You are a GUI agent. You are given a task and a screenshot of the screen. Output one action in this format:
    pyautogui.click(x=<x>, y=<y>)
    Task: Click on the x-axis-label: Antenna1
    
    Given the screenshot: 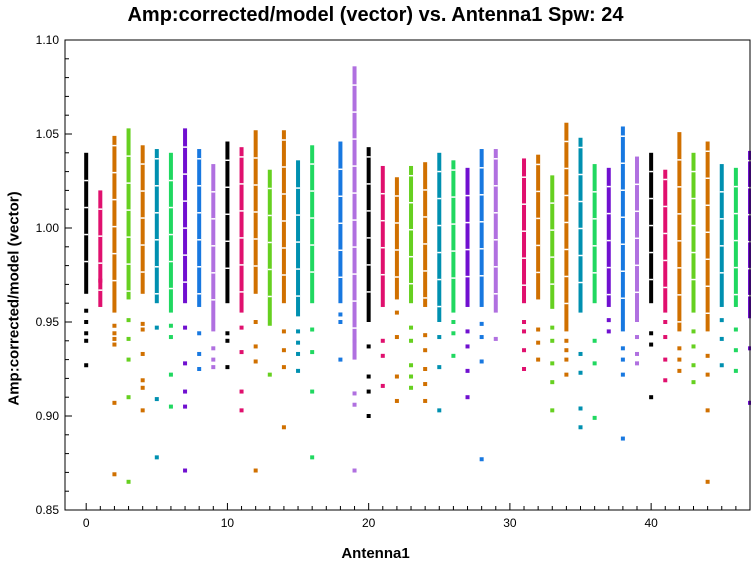 What is the action you would take?
    pyautogui.click(x=375, y=553)
    